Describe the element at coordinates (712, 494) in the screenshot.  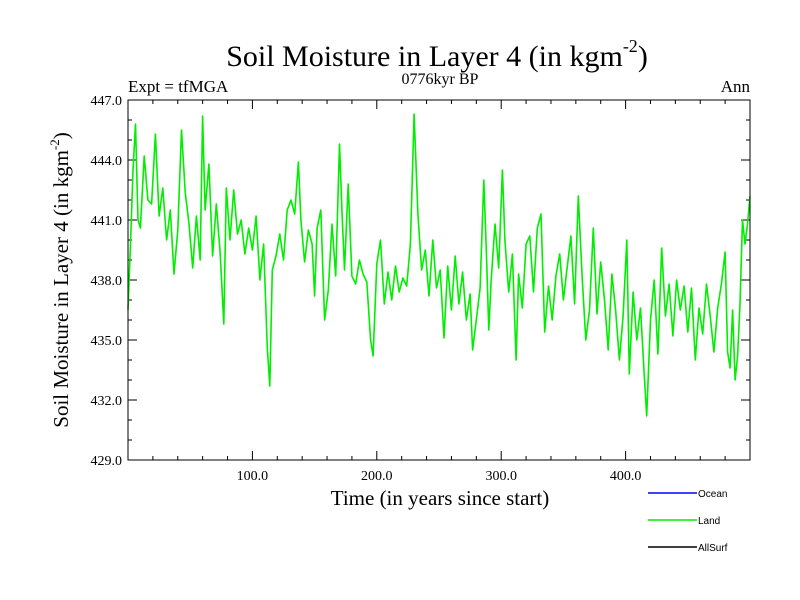
I see `legend-label: Ocean` at that location.